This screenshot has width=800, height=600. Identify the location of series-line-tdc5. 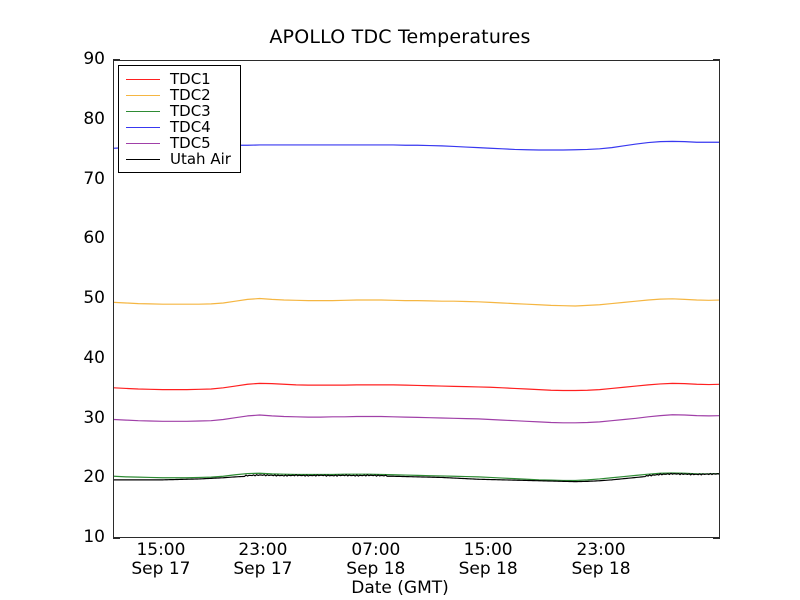
(416, 419).